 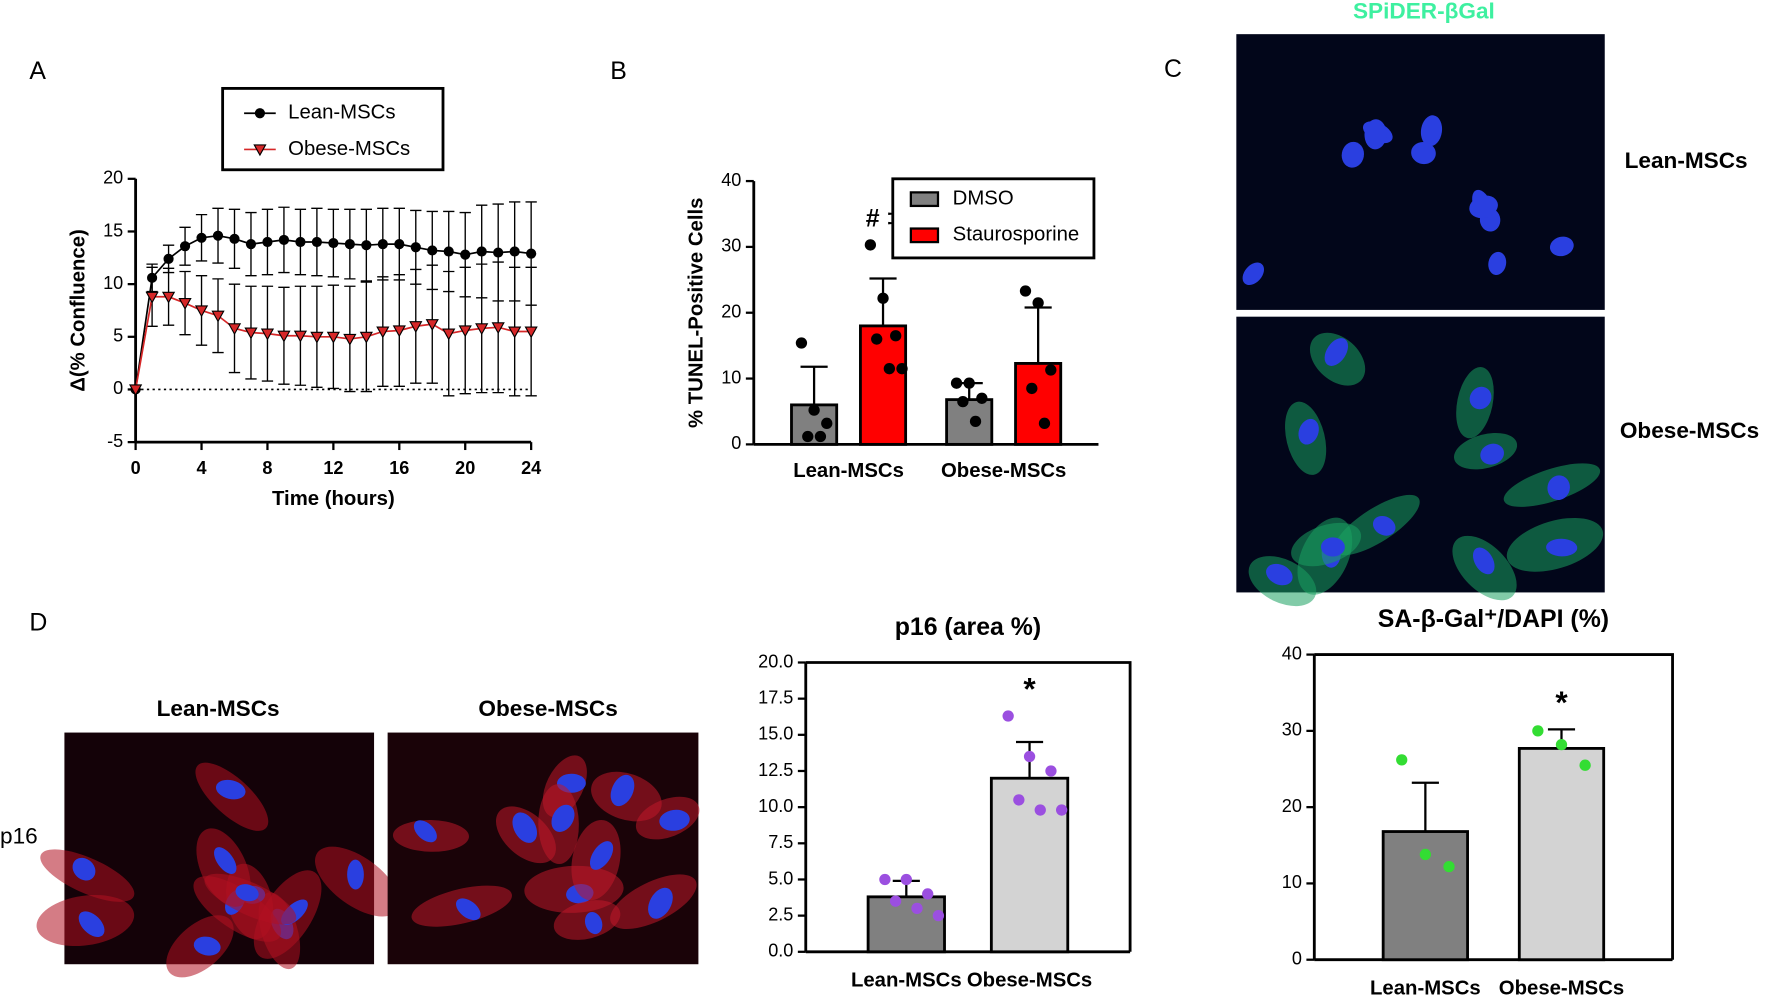 What do you see at coordinates (731, 180) in the screenshot?
I see `y-tick-label: 40` at bounding box center [731, 180].